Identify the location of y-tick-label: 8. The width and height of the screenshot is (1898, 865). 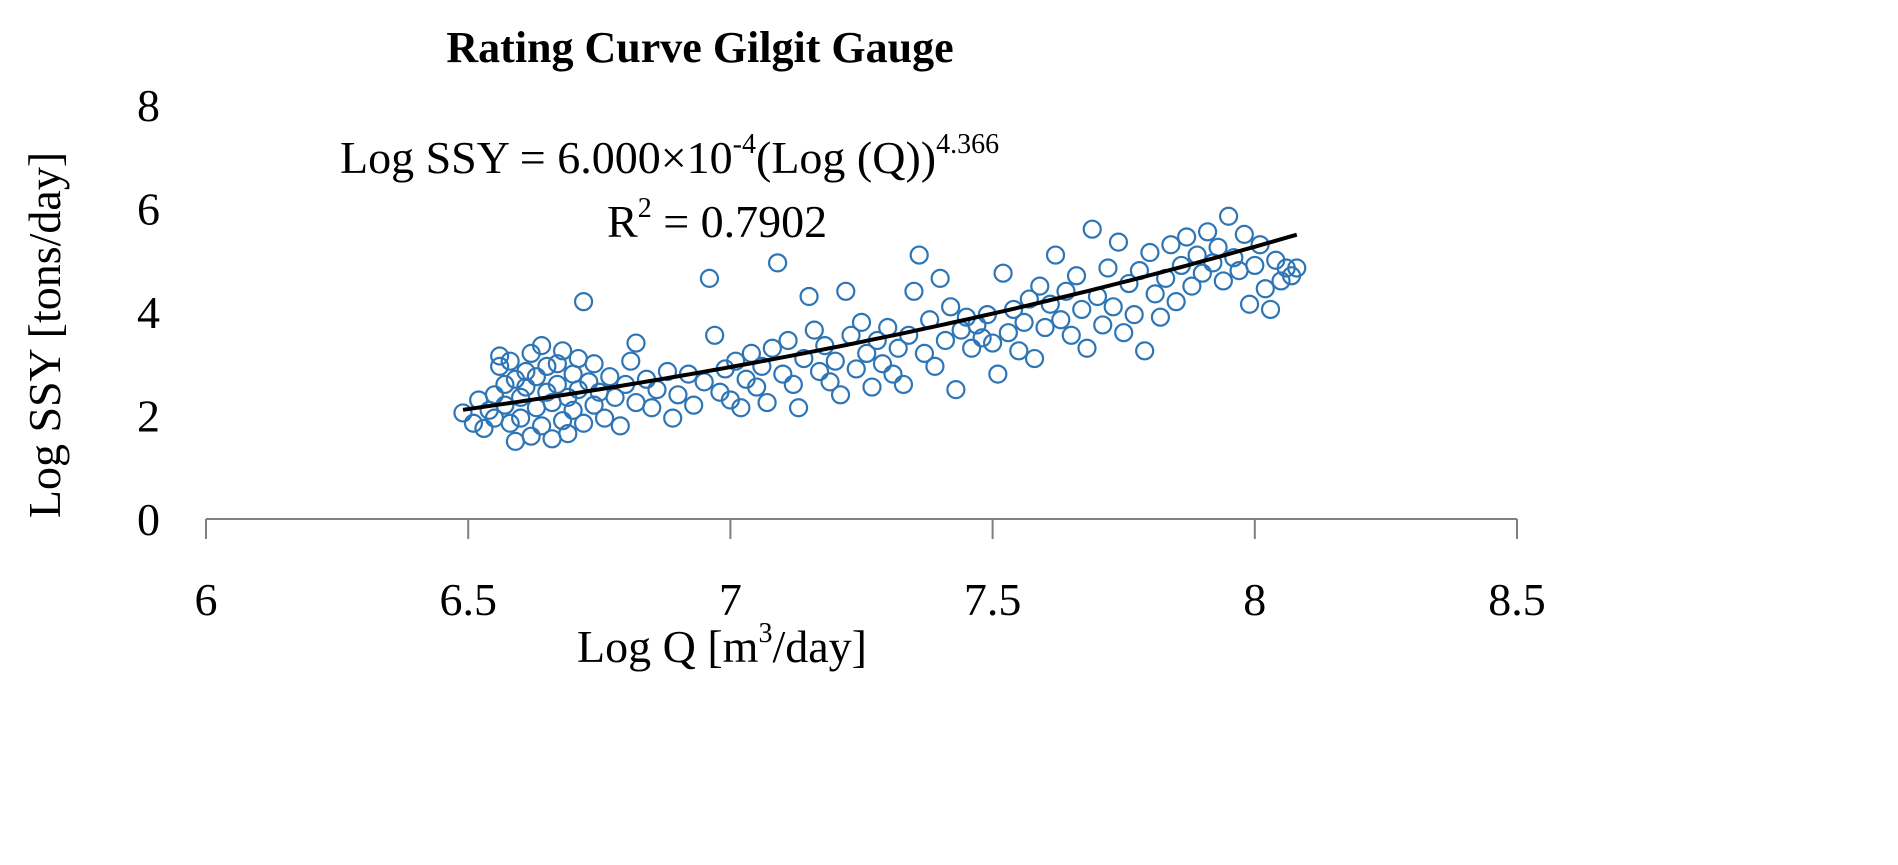
(148, 105).